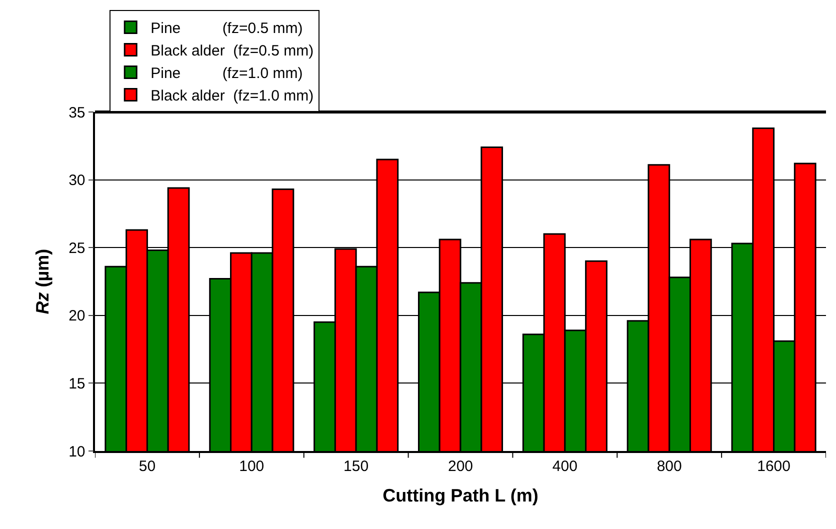 The image size is (836, 529). I want to click on y-tick-label: 30, so click(77, 181).